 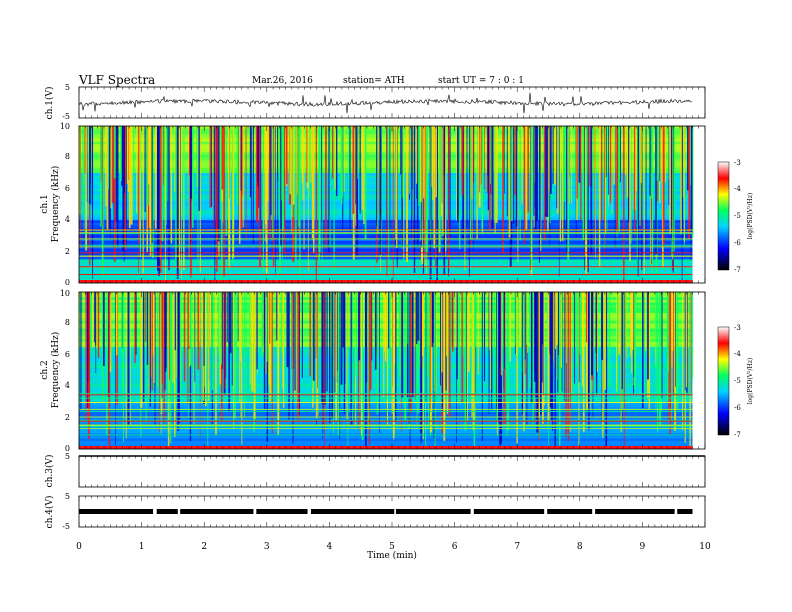 I want to click on time-tick-label-6: 6, so click(x=455, y=547).